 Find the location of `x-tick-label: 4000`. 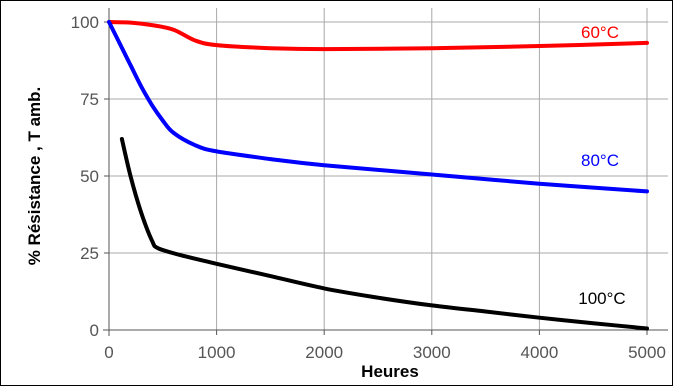

x-tick-label: 4000 is located at coordinates (539, 352).